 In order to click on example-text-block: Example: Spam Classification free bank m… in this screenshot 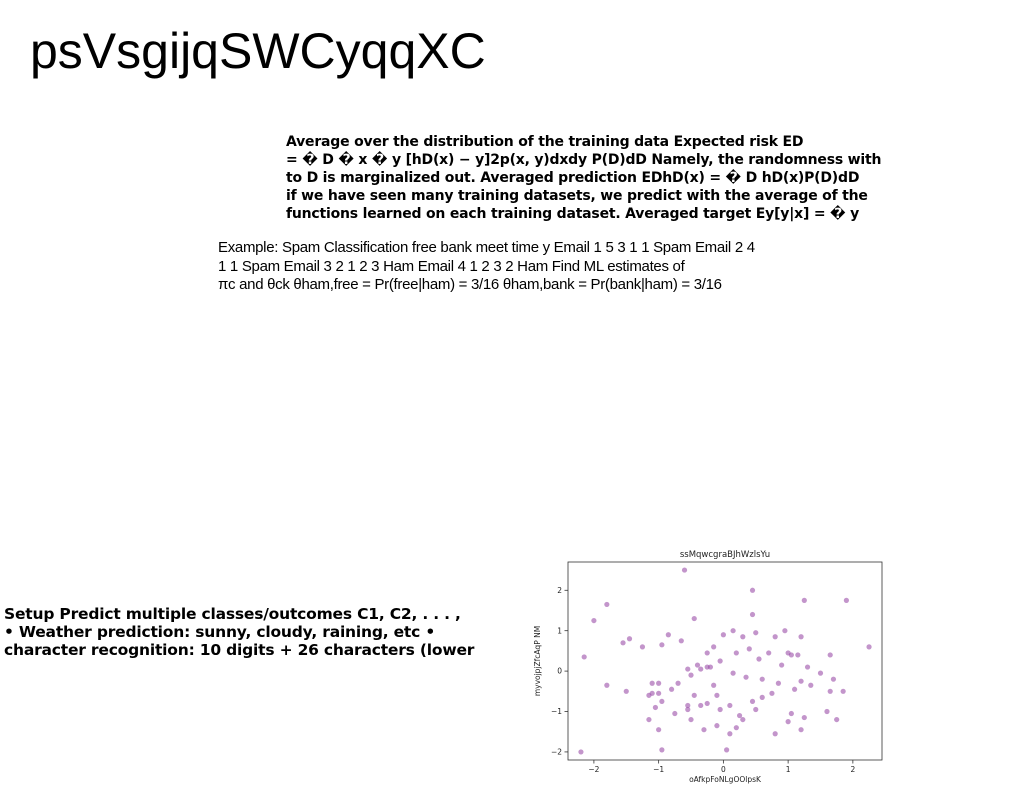, I will do `click(538, 267)`.